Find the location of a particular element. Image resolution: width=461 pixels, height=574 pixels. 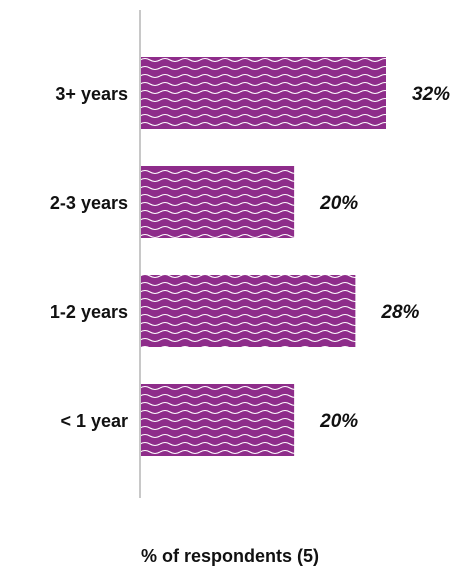

value-label-1: 20% is located at coordinates (338, 203).